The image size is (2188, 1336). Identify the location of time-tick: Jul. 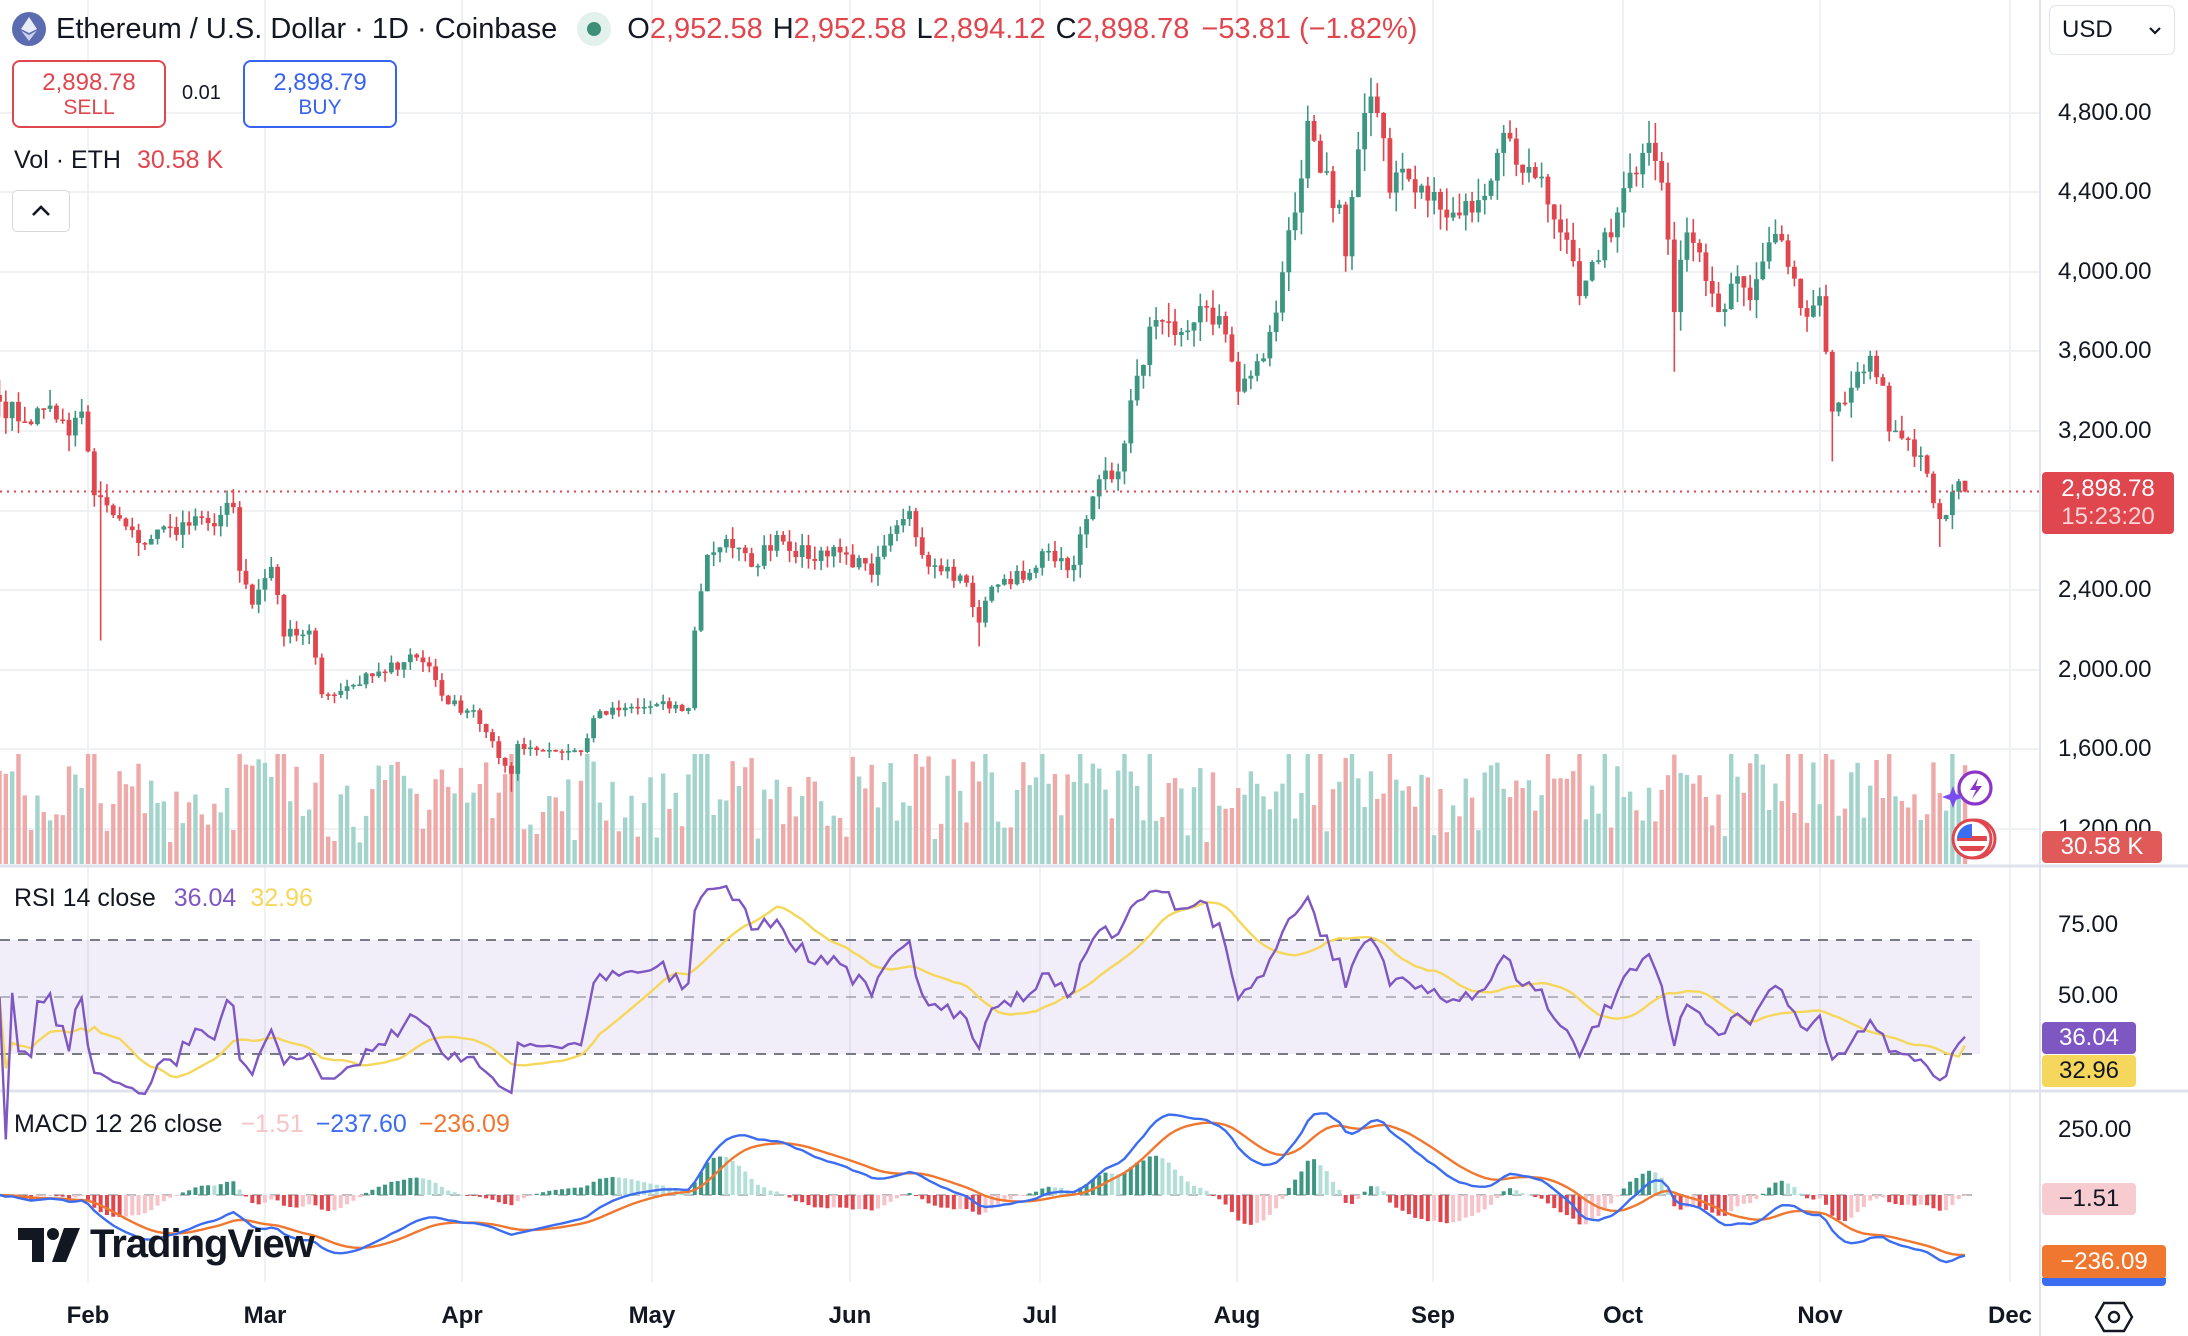
(1040, 1315).